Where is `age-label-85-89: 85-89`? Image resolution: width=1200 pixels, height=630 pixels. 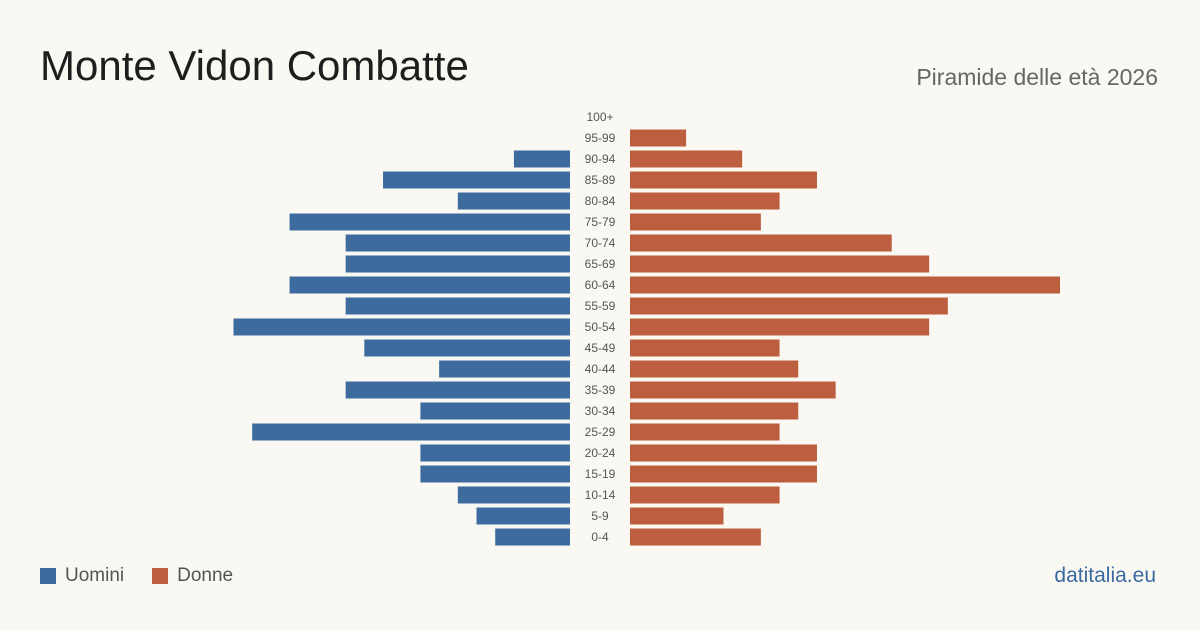 age-label-85-89: 85-89 is located at coordinates (600, 180).